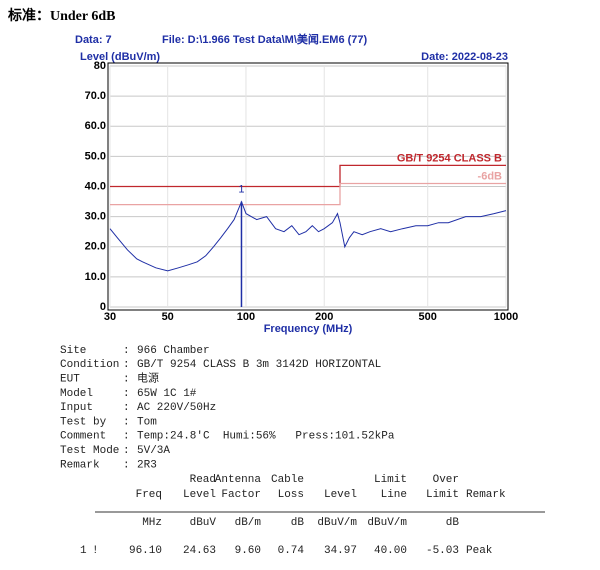 This screenshot has height=570, width=600. Describe the element at coordinates (76, 408) in the screenshot. I see `info-label: Input` at that location.